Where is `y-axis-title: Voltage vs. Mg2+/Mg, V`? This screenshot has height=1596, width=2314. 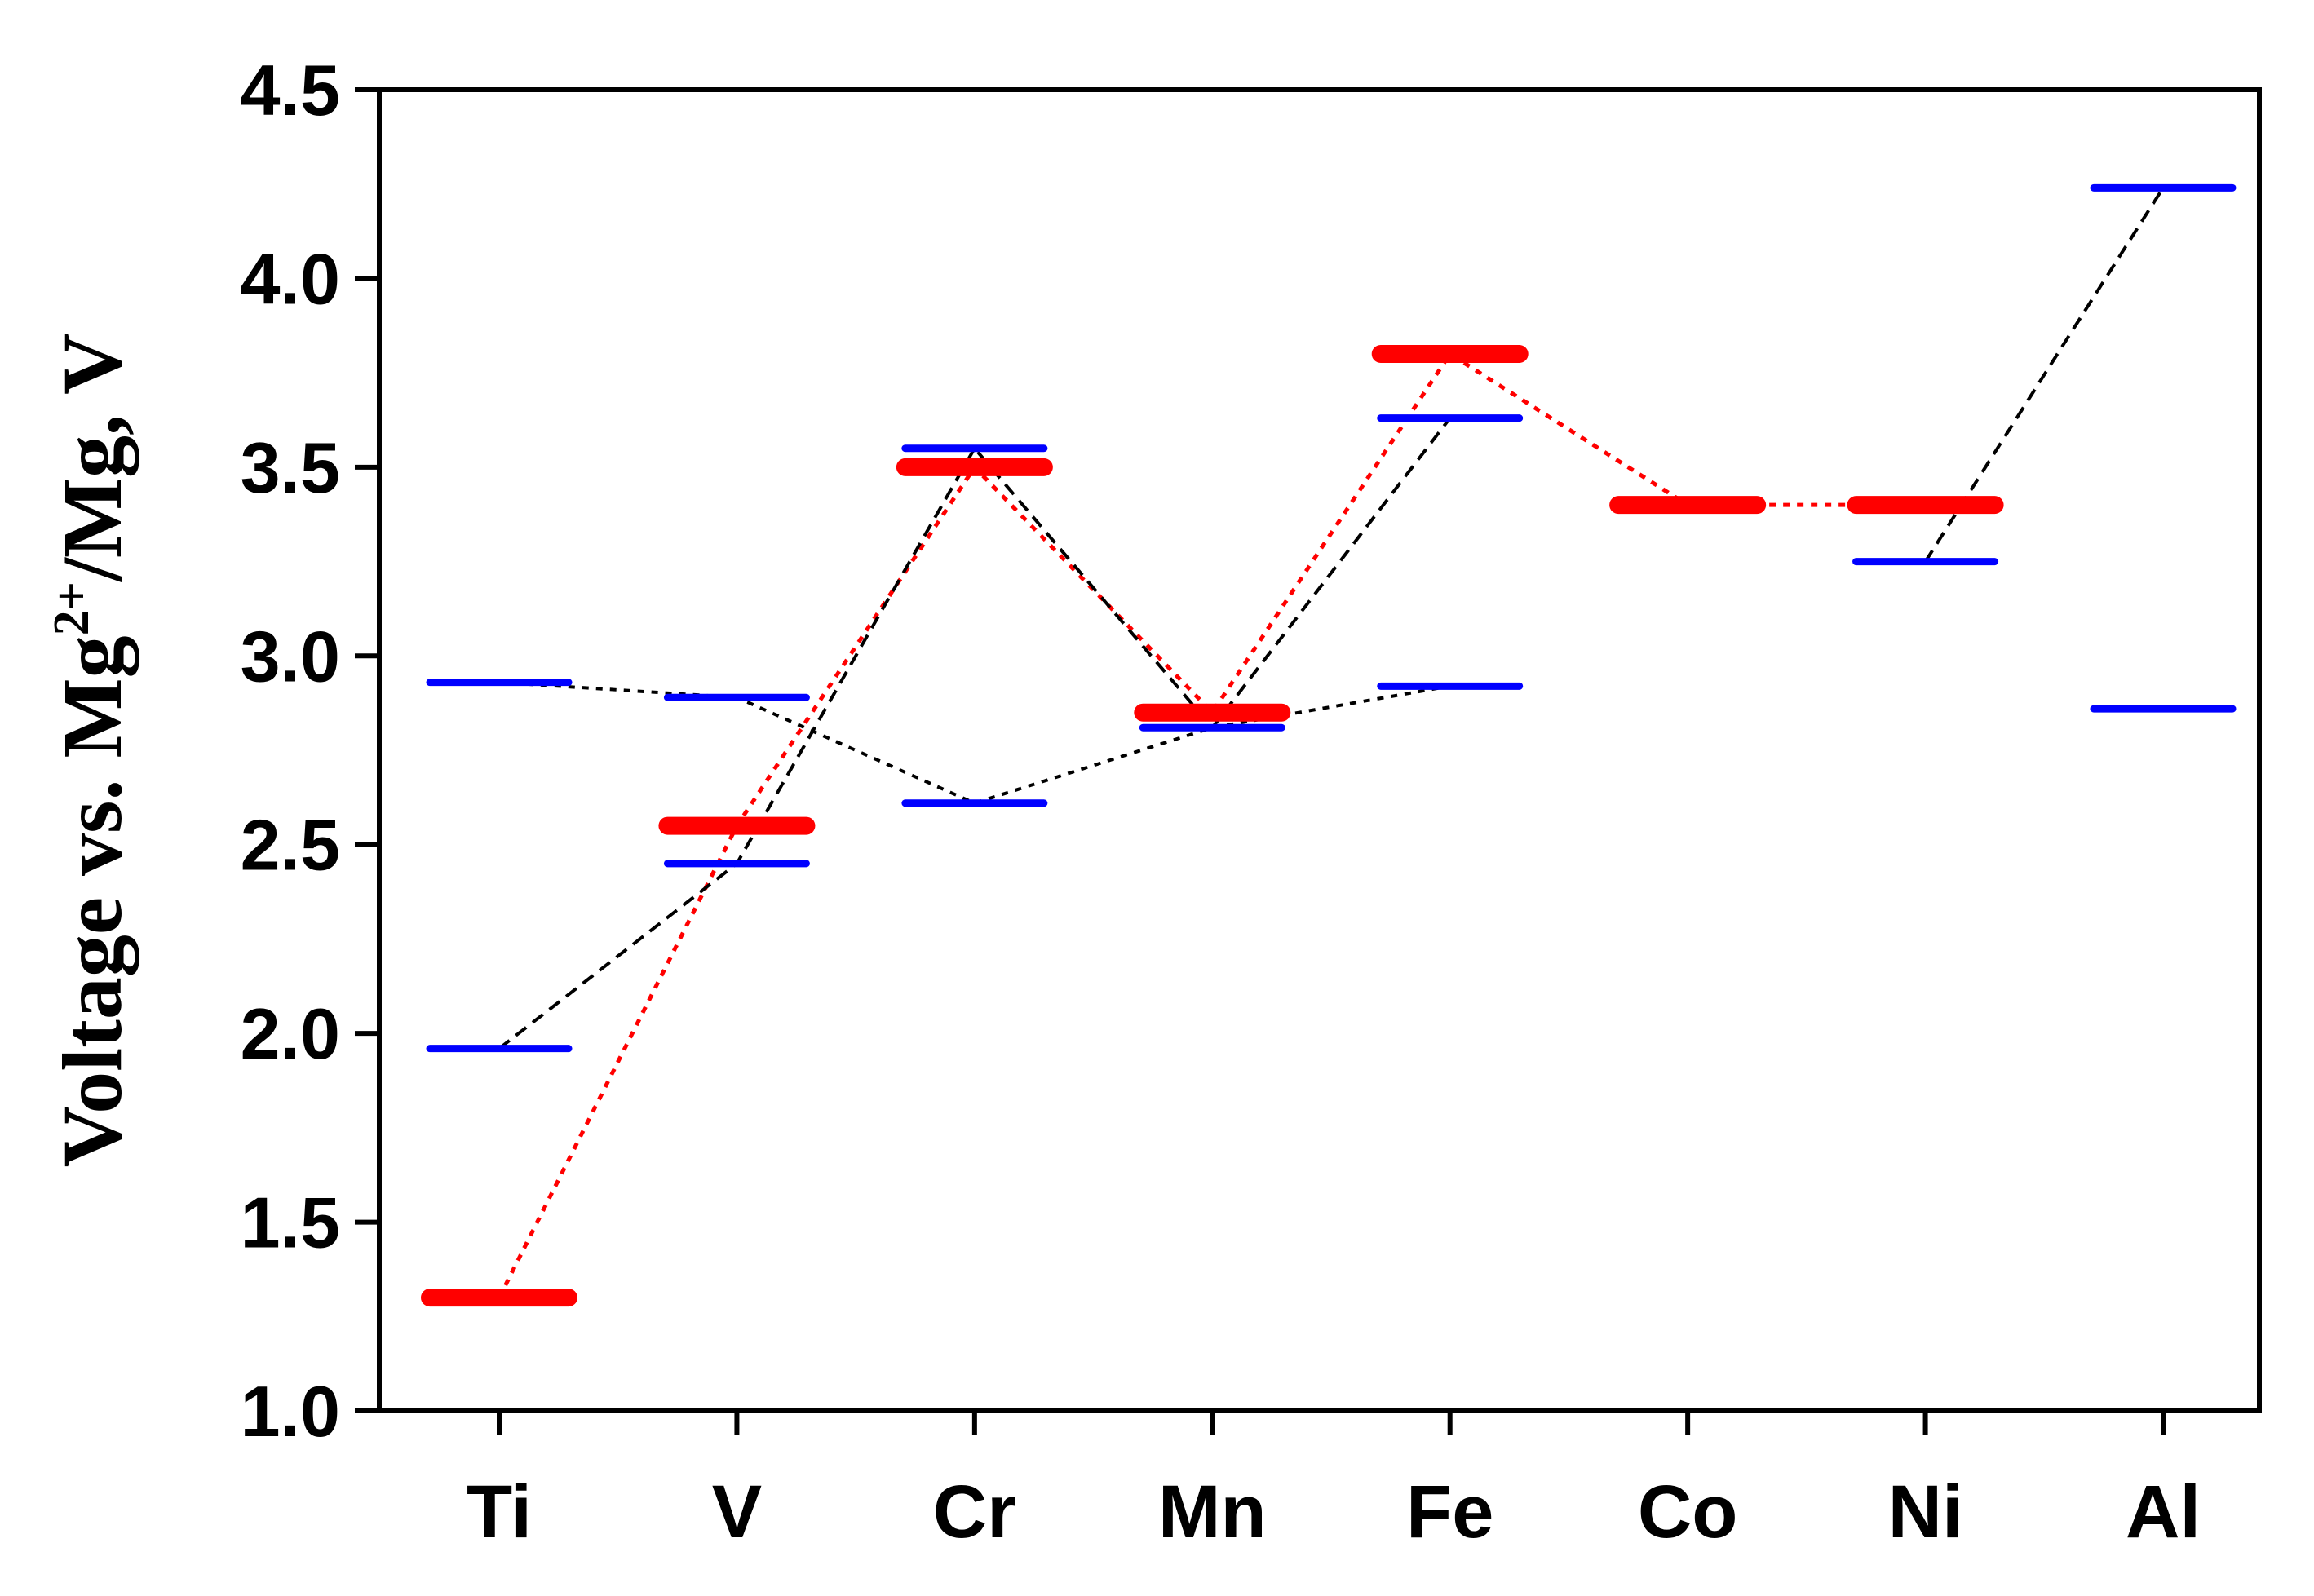
y-axis-title: Voltage vs. Mg2+/Mg, V is located at coordinates (91, 751).